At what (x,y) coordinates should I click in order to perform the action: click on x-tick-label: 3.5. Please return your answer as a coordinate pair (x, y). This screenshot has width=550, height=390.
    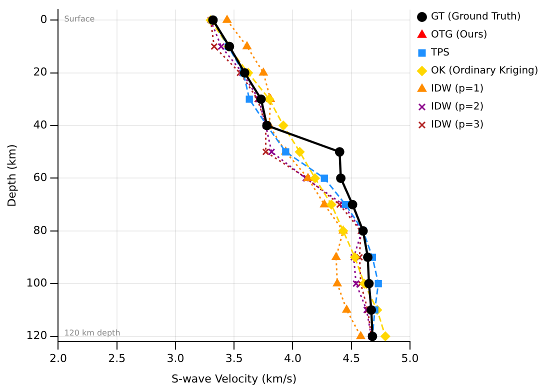
    Looking at the image, I should click on (234, 359).